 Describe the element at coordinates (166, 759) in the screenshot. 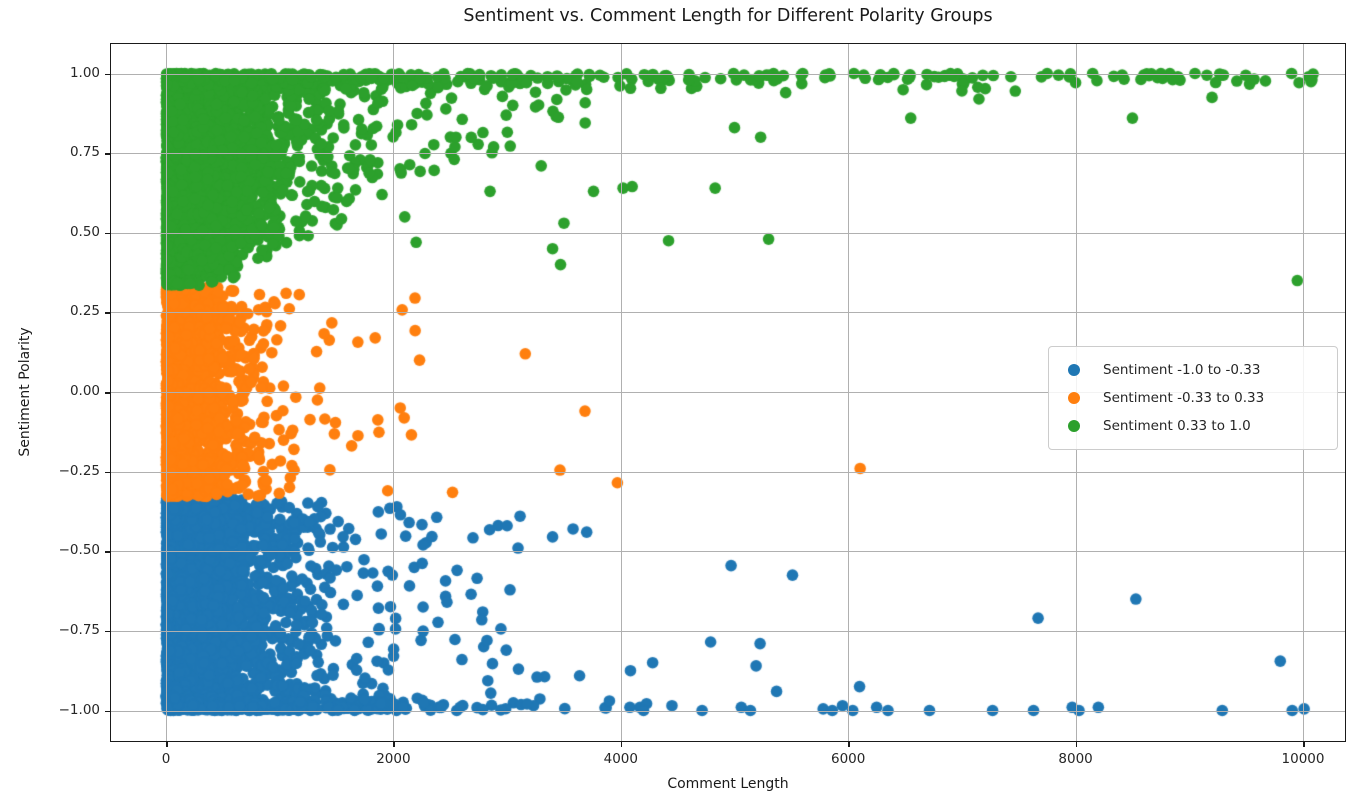

I see `x-tick-label: 0` at that location.